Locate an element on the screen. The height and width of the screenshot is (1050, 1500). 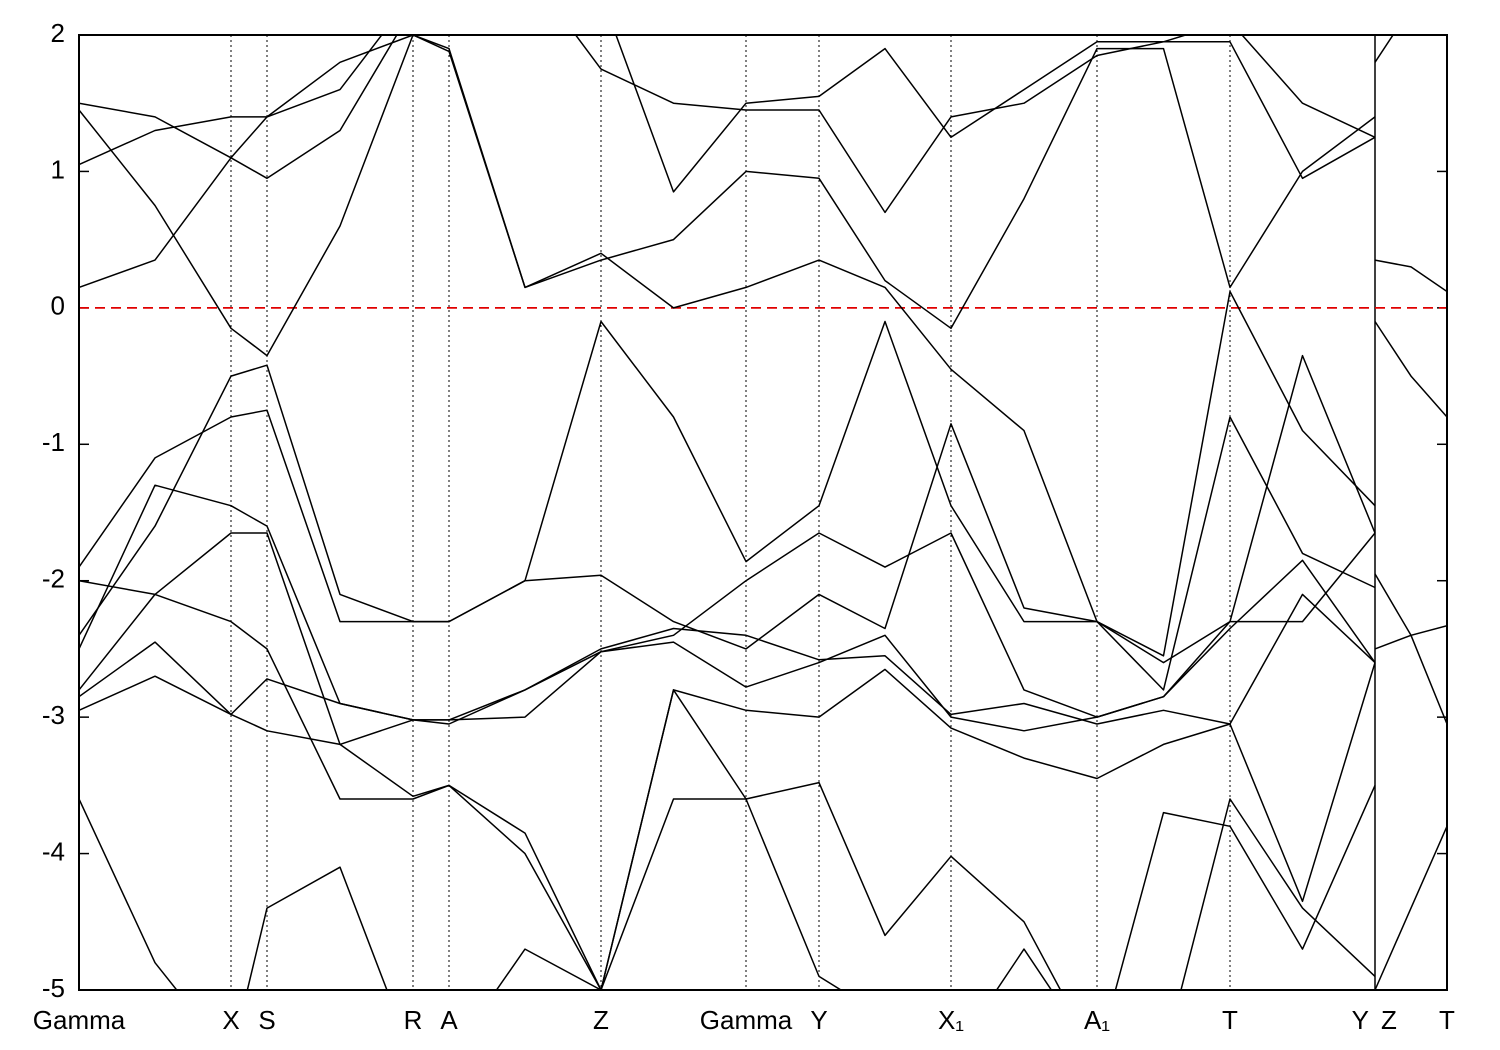
y-tick-label: -1 is located at coordinates (53, 442).